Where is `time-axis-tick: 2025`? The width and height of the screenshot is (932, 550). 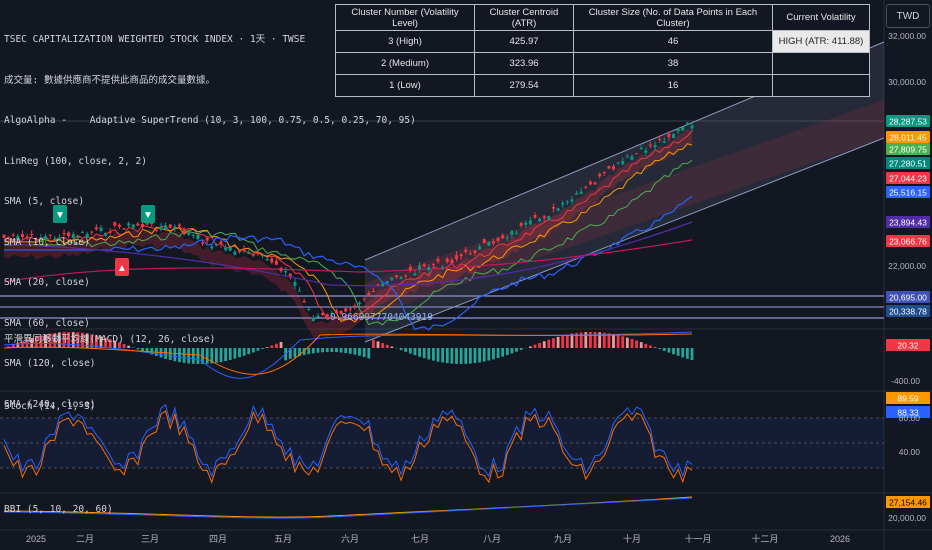
time-axis-tick: 2025 is located at coordinates (36, 539).